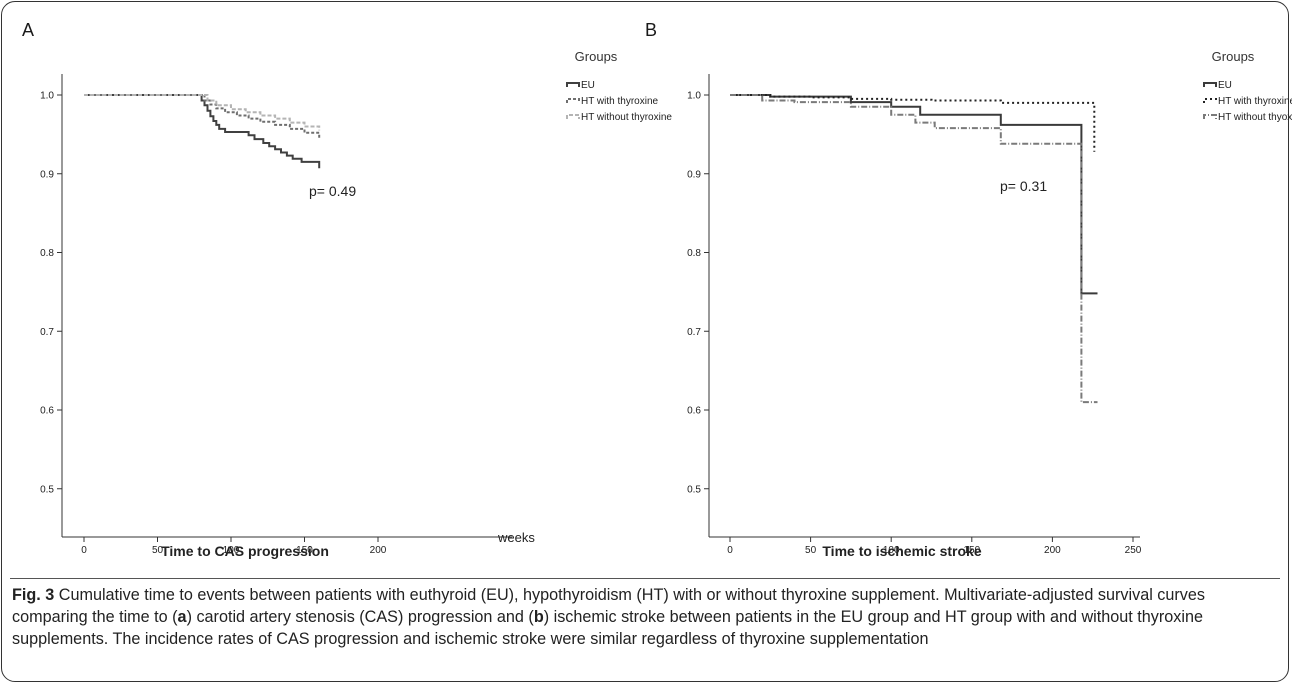 This screenshot has height=685, width=1292. Describe the element at coordinates (182, 617) in the screenshot. I see `caption-bold-a: a` at that location.